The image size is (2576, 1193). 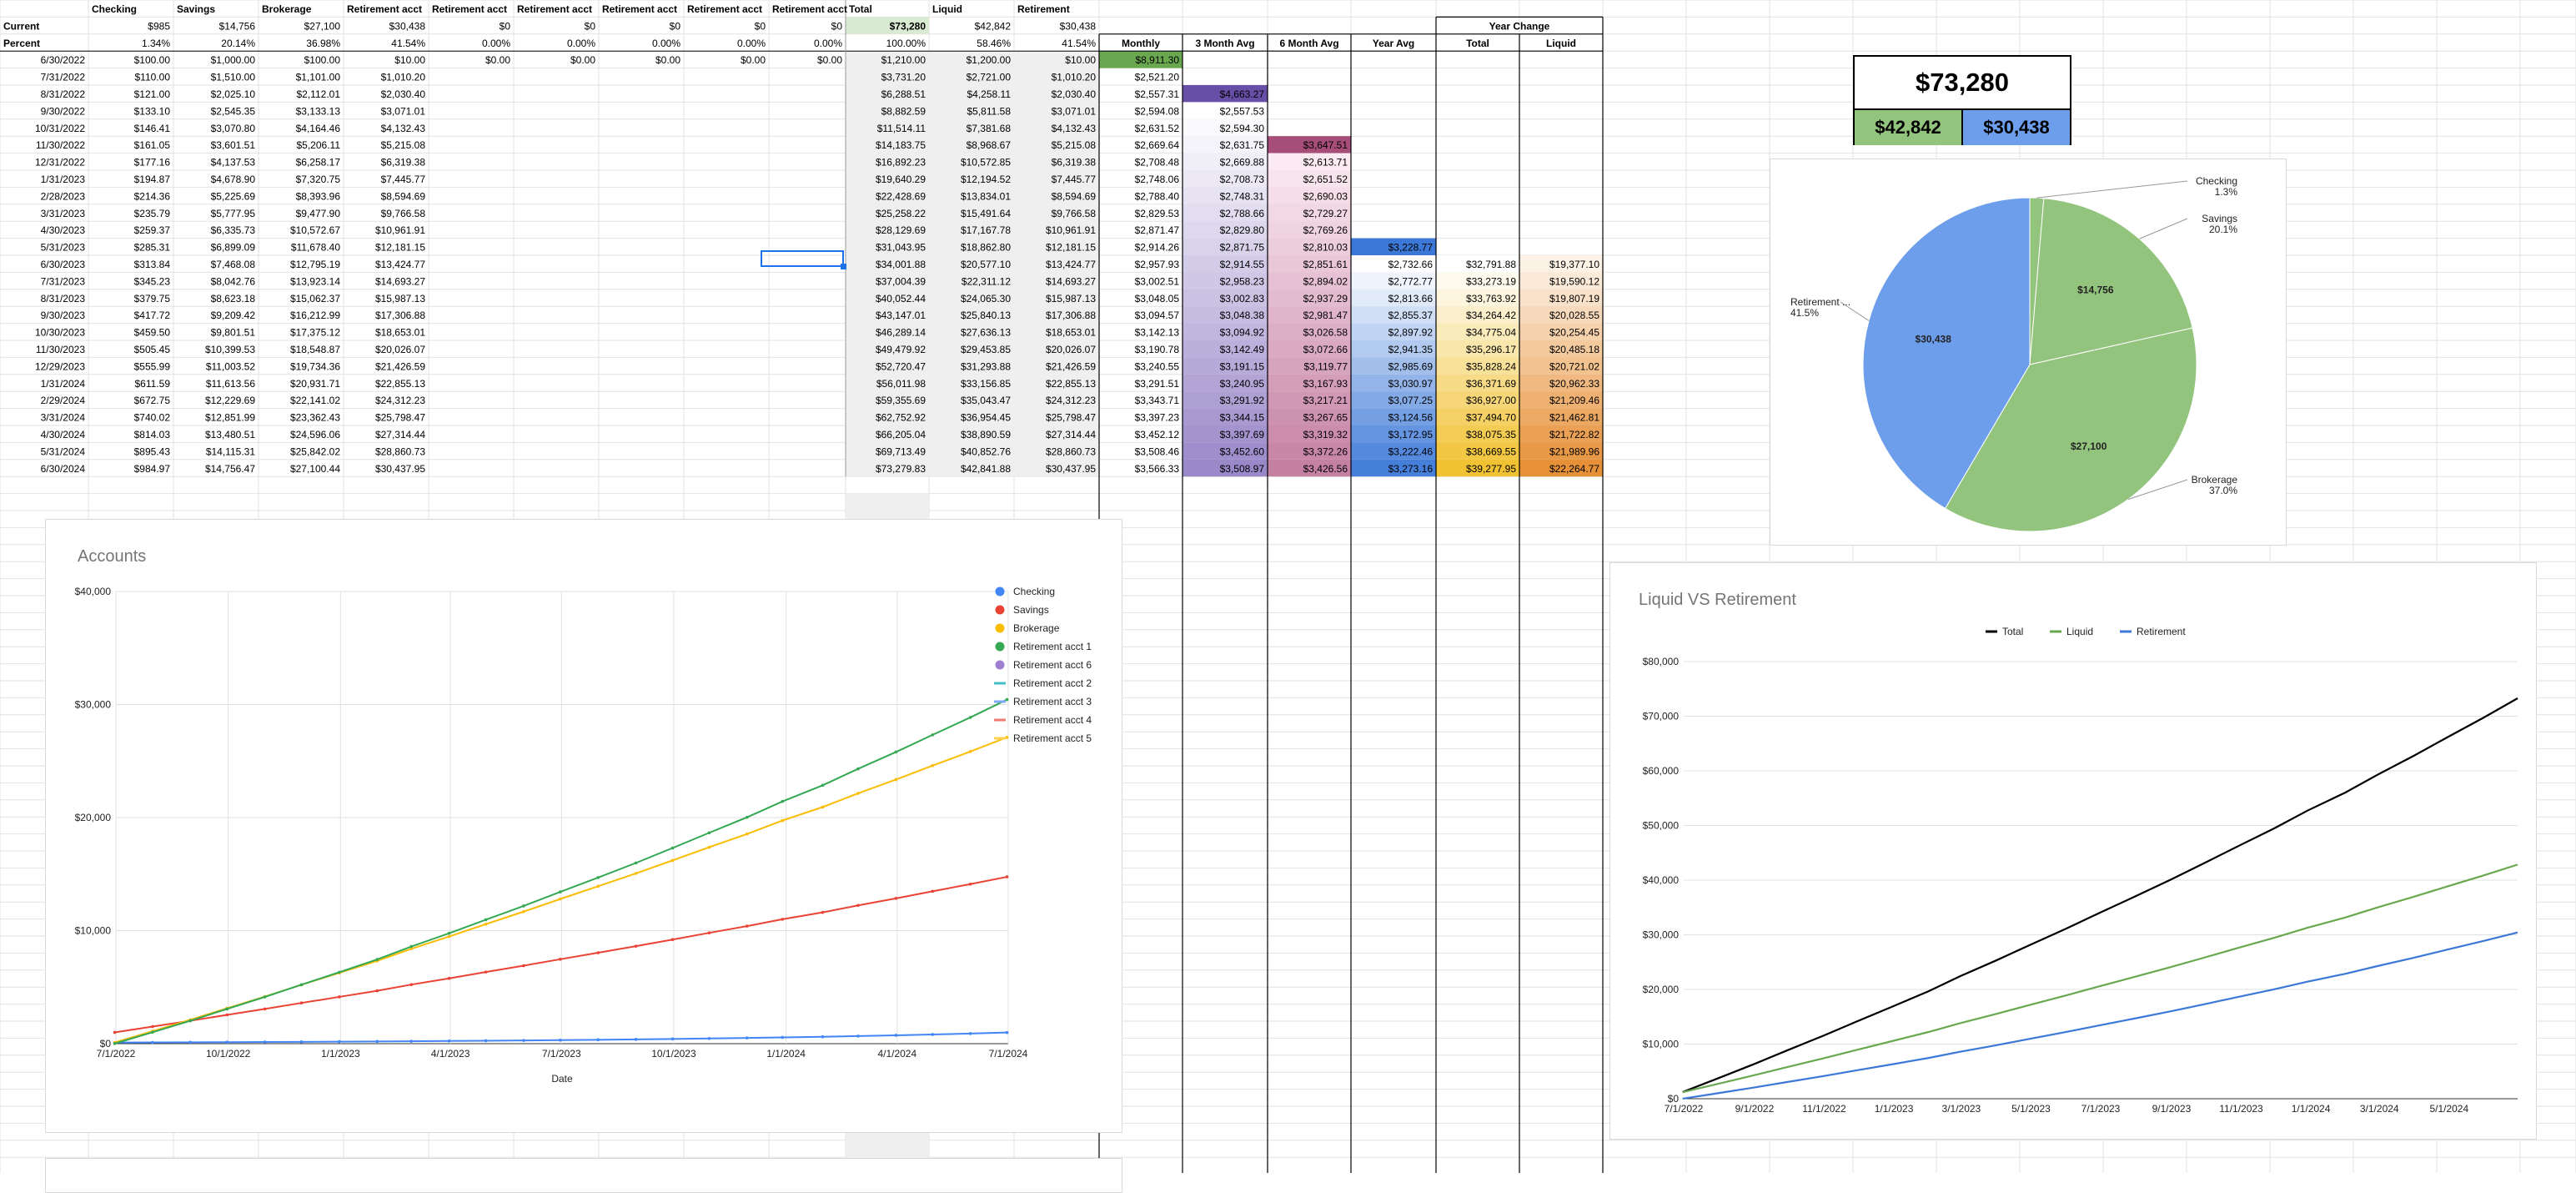 What do you see at coordinates (63, 299) in the screenshot?
I see `date-cell: 8/31/2023` at bounding box center [63, 299].